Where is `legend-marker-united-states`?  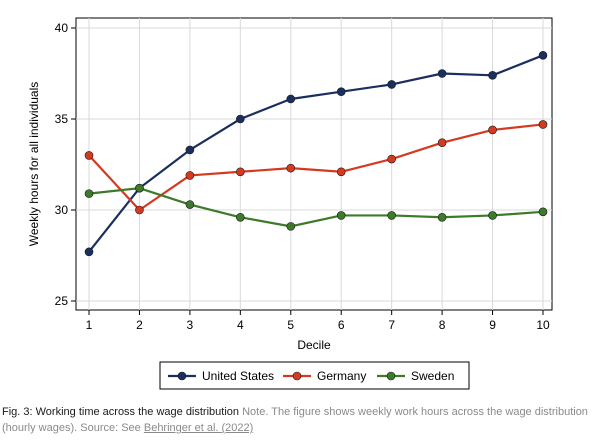
legend-marker-united-states is located at coordinates (182, 376).